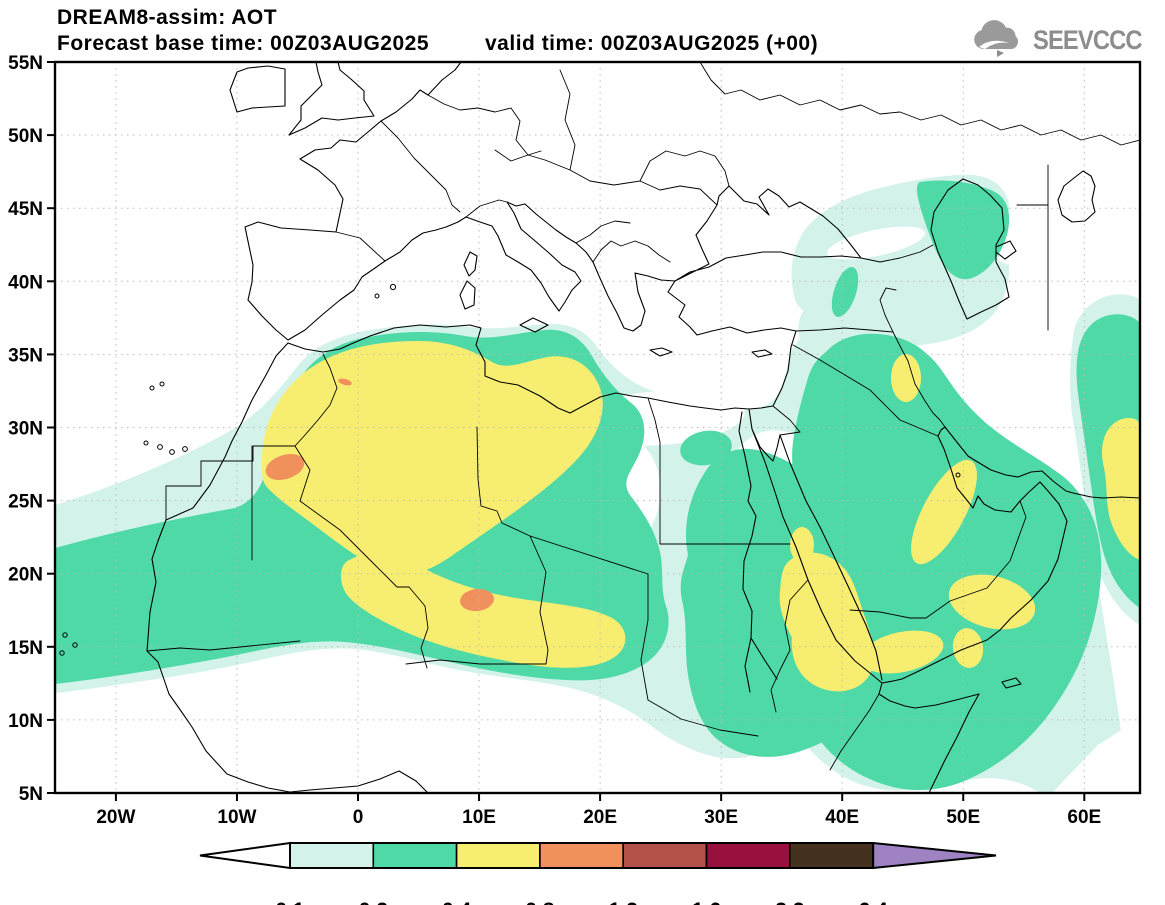 This screenshot has width=1165, height=905. I want to click on x-tick-label: 20W, so click(115, 817).